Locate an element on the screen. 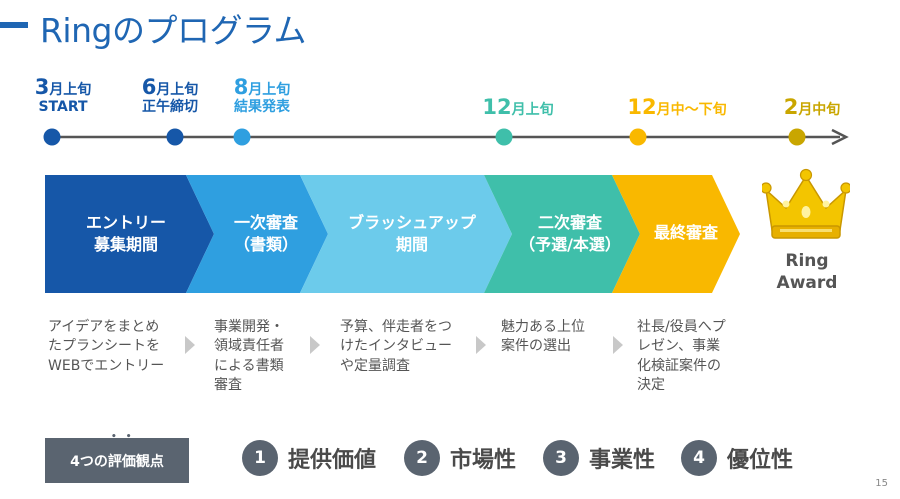 This screenshot has height=499, width=900. criterion-label: 市場性 is located at coordinates (483, 460).